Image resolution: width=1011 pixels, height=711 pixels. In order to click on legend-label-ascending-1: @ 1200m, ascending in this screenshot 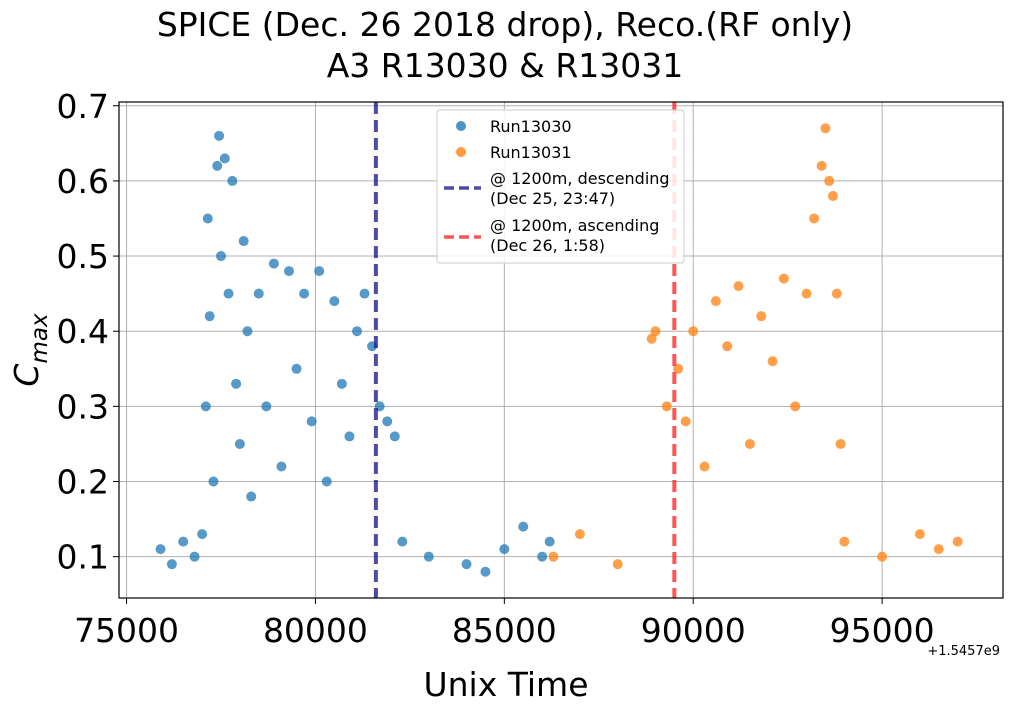, I will do `click(574, 225)`.